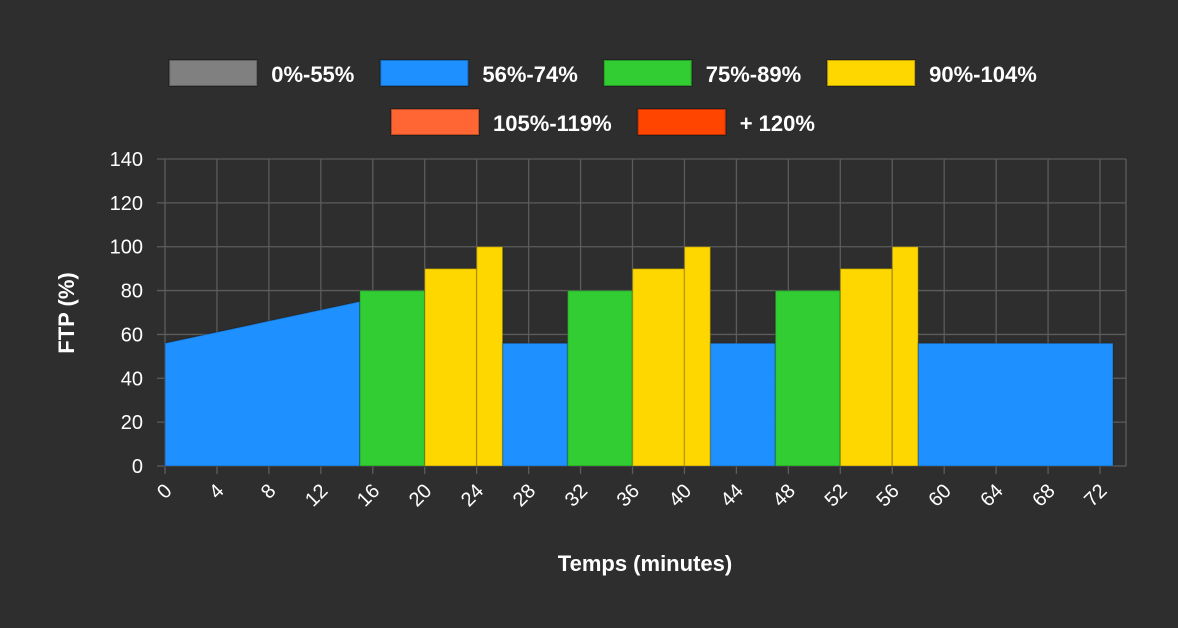  I want to click on x-tick-label: 68, so click(1043, 495).